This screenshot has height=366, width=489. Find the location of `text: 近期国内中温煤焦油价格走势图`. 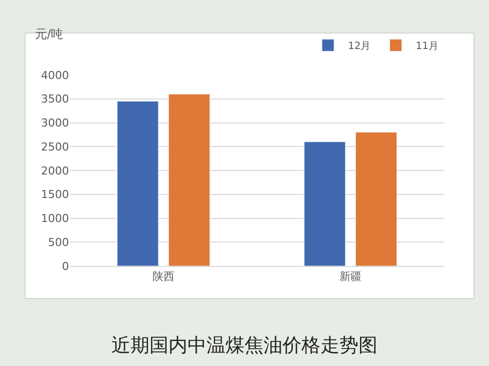

text: 近期国内中温煤焦油价格走势图 is located at coordinates (245, 345).